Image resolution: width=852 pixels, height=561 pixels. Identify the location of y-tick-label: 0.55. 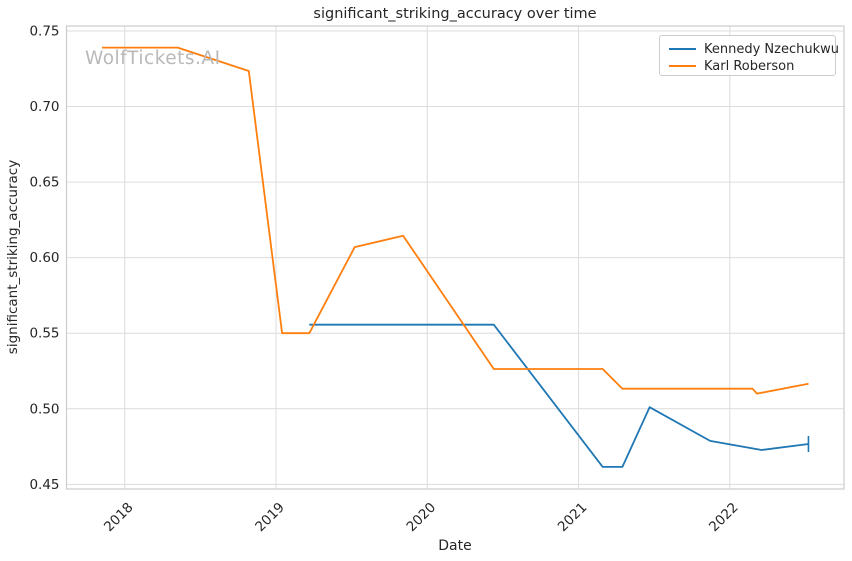
(44, 334).